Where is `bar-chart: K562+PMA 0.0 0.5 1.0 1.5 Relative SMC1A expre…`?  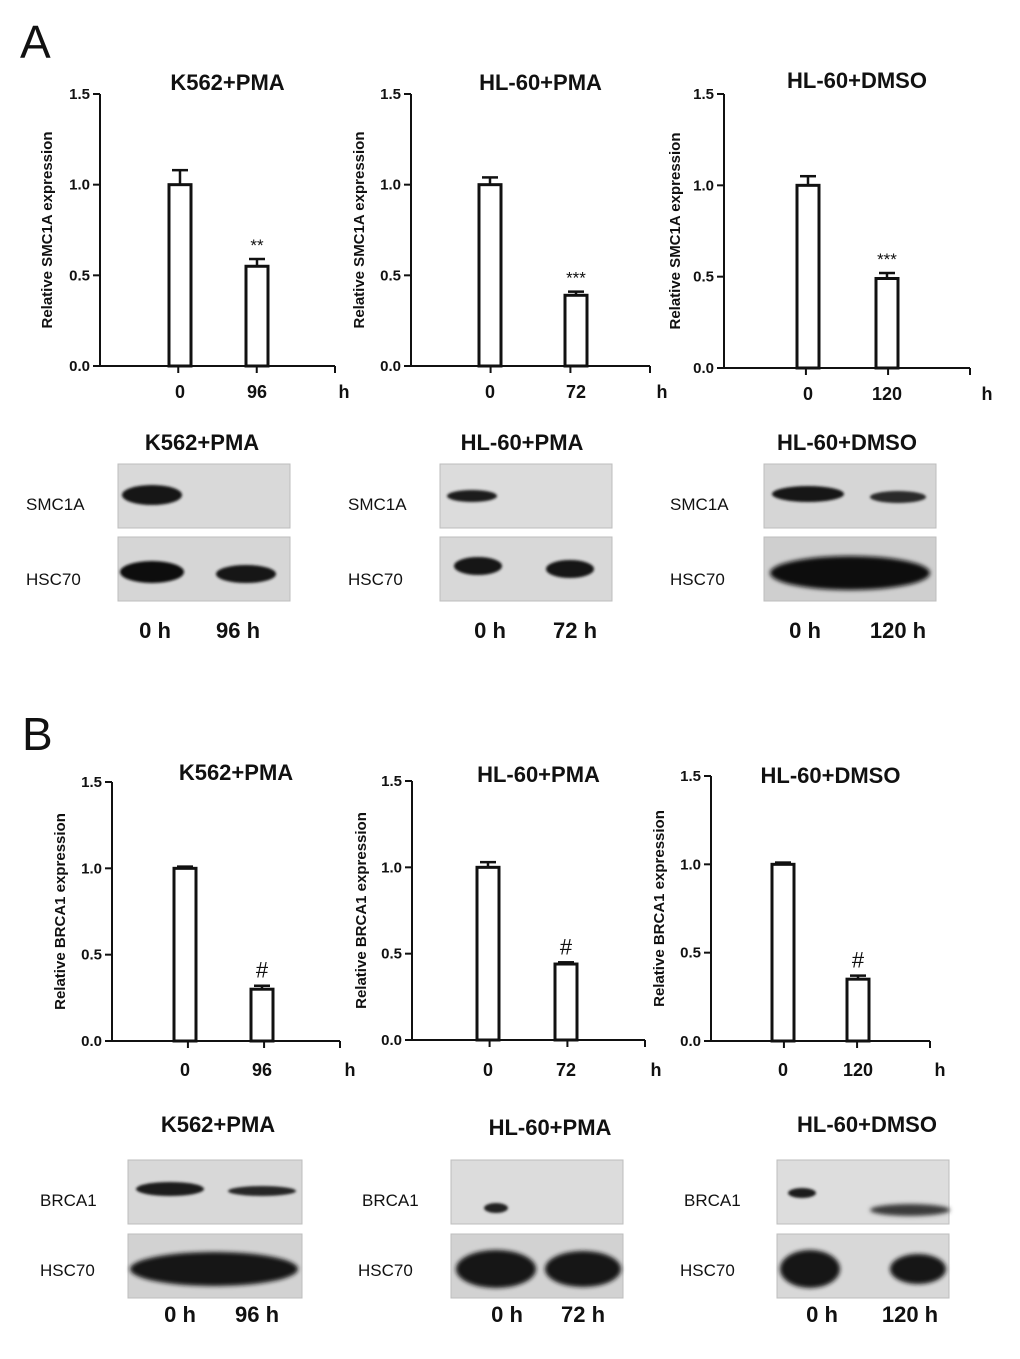 bar-chart: K562+PMA 0.0 0.5 1.0 1.5 Relative SMC1A expre… is located at coordinates (194, 236).